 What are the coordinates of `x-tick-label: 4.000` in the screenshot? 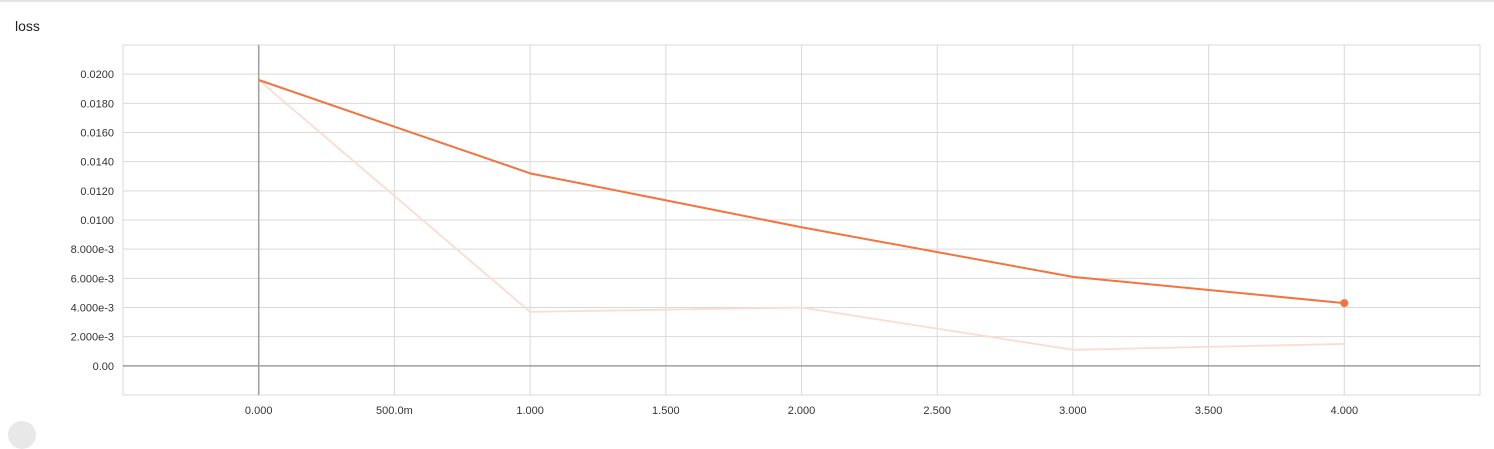 It's located at (1345, 411).